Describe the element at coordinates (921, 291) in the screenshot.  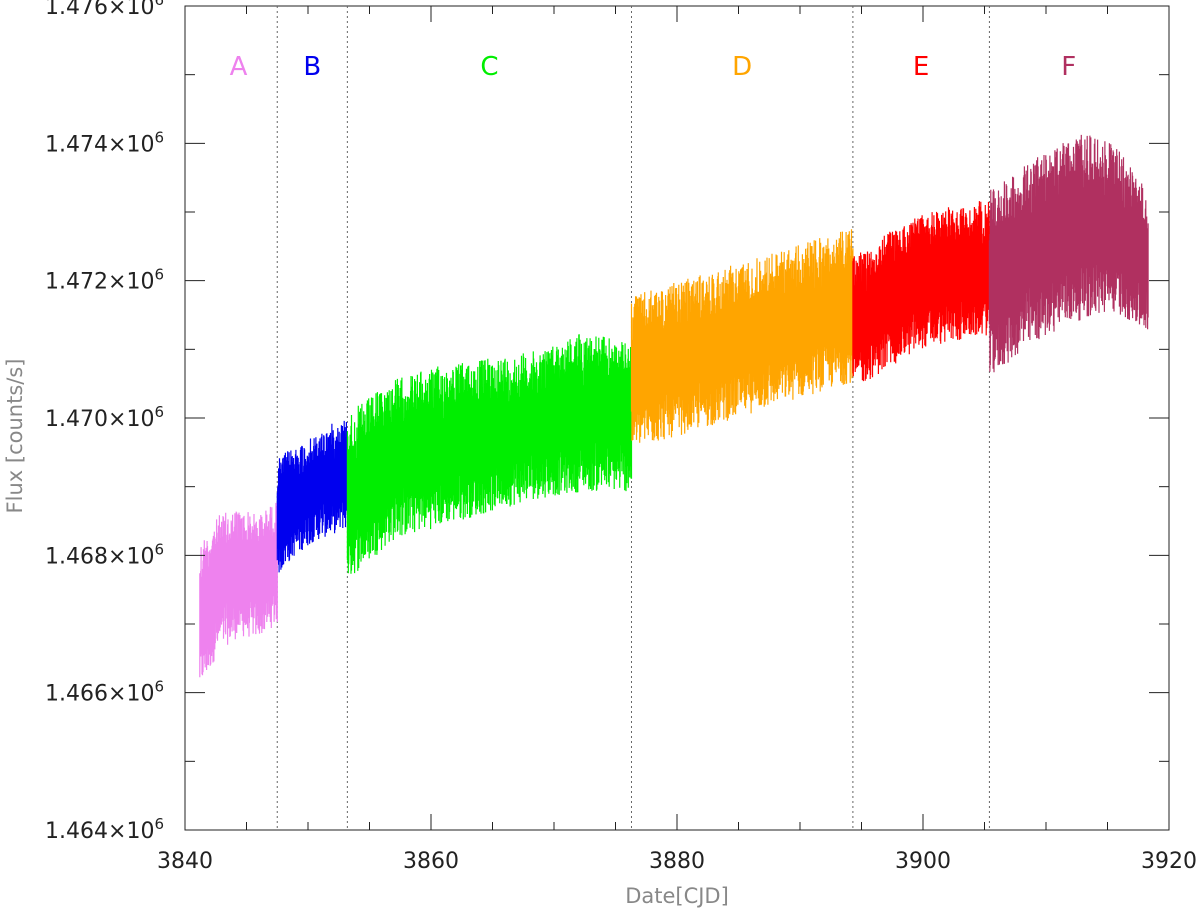
I see `series-e-trace` at that location.